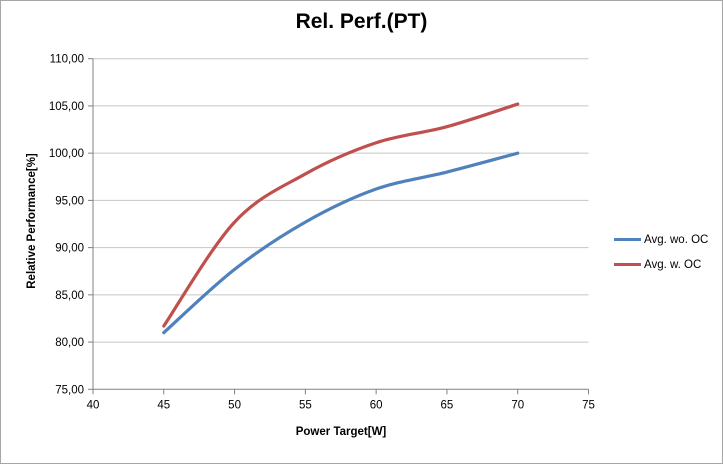 The width and height of the screenshot is (723, 464). Describe the element at coordinates (376, 405) in the screenshot. I see `x-tick-label: 60` at that location.